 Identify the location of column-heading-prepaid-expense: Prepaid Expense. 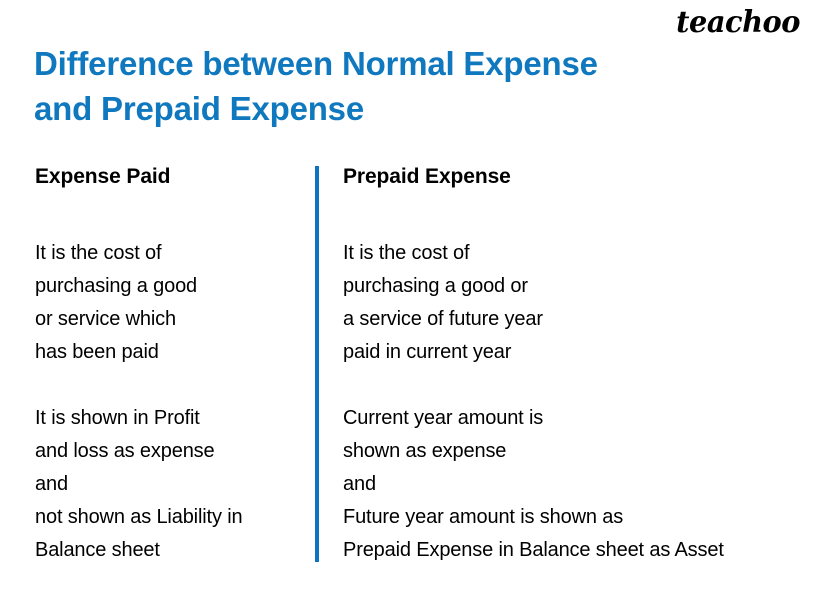
(427, 176).